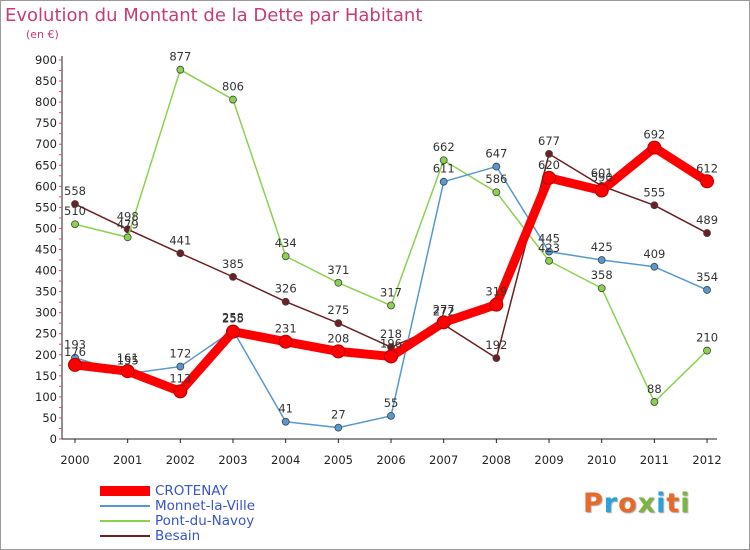  I want to click on y-tick-label: 250, so click(46, 334).